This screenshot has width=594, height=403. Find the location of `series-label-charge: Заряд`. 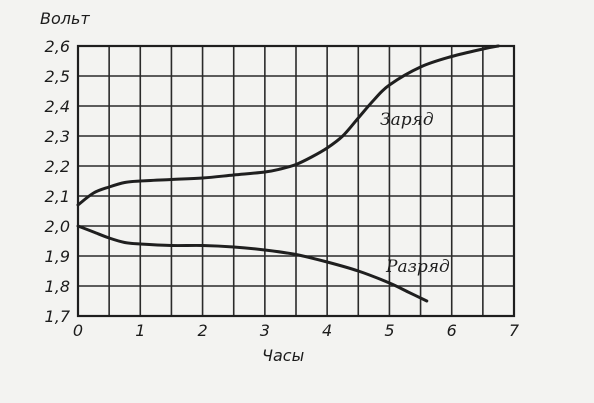

series-label-charge: Заряд is located at coordinates (407, 120).